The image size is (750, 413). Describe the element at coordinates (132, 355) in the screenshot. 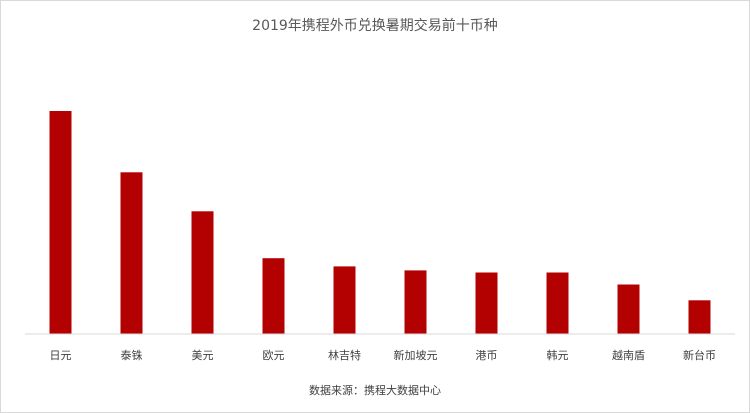

I see `x-tick-label: 泰铢` at that location.